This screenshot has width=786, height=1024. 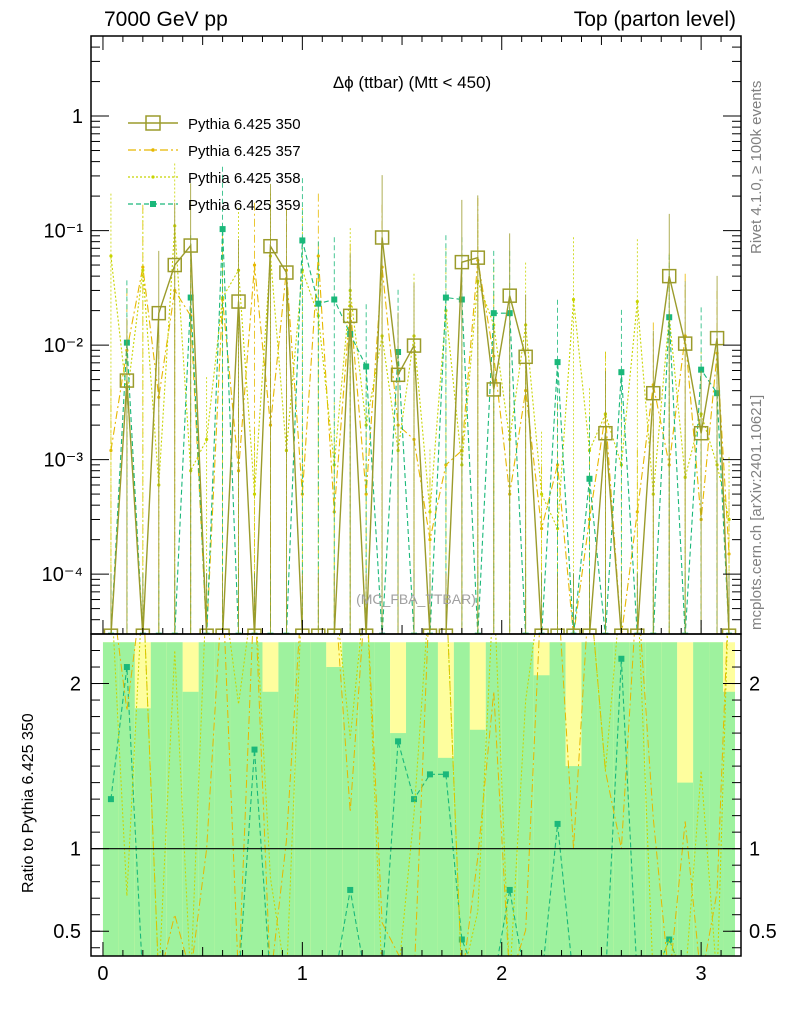 I want to click on mcplots-label: mcplots.cern.ch [arXiv:2401.10621], so click(x=756, y=512).